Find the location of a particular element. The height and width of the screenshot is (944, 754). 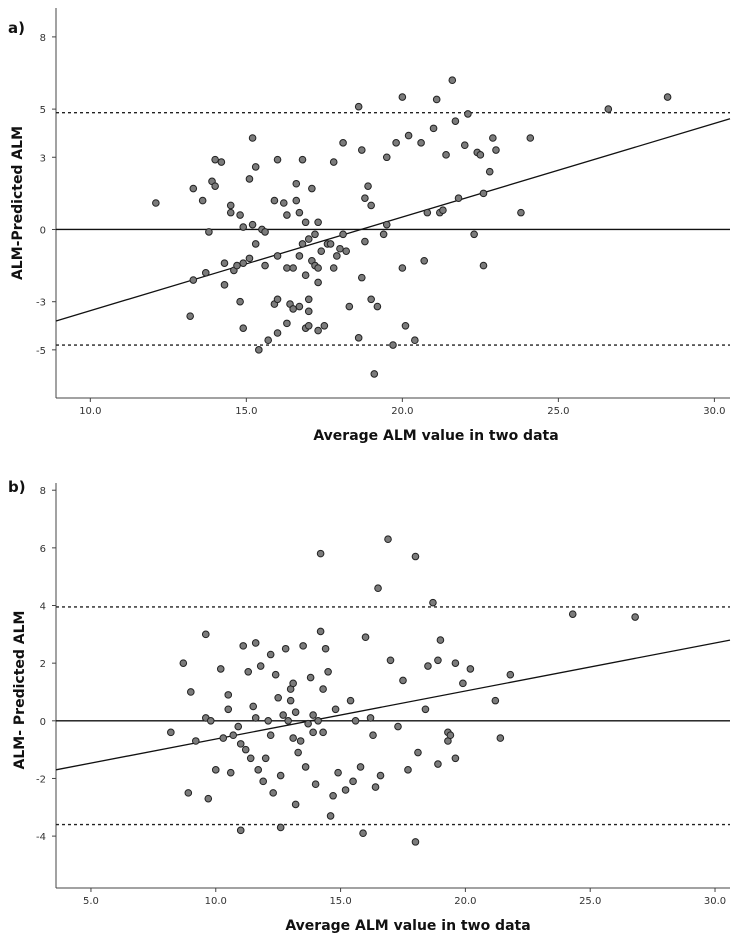

panel-b-y-tick-label: -2 is located at coordinates (41, 779).